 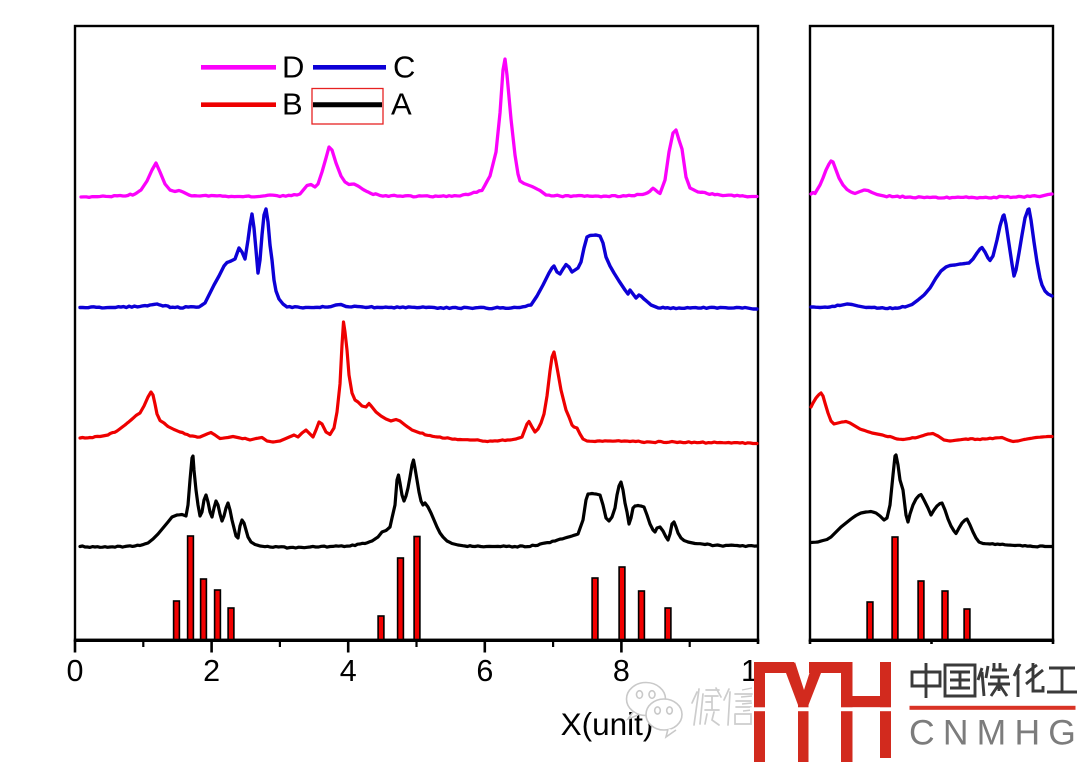 I want to click on svg-text: 4, so click(x=348, y=671).